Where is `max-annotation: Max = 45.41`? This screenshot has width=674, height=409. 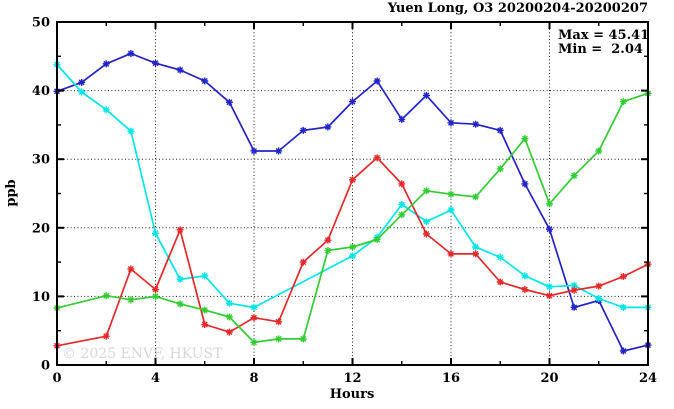 max-annotation: Max = 45.41 is located at coordinates (603, 35).